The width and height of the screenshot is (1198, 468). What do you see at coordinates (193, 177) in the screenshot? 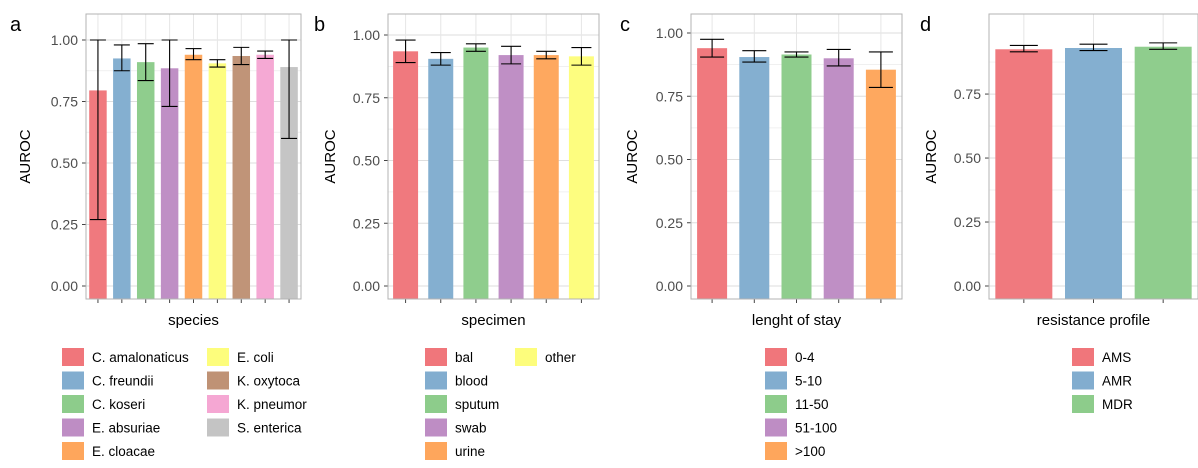
I see `bar-e-cloacae` at bounding box center [193, 177].